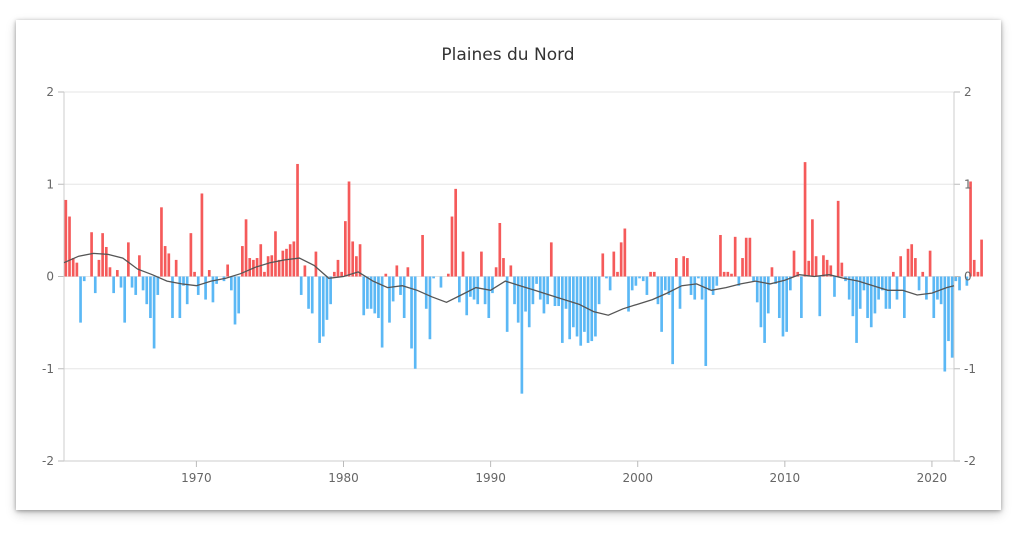 This screenshot has width=1024, height=535. I want to click on y-tick-label-right: -2, so click(970, 461).